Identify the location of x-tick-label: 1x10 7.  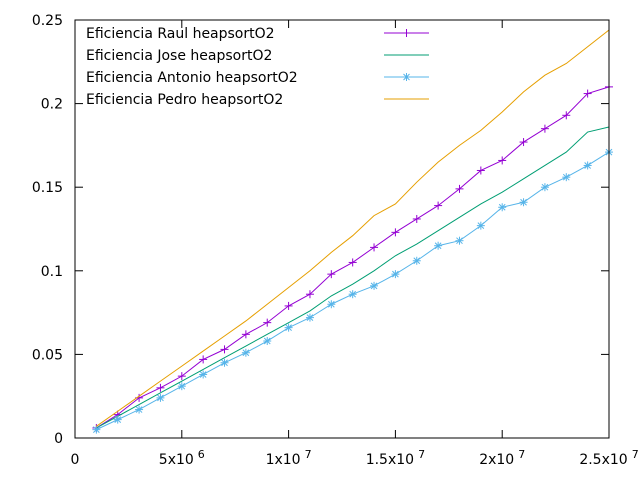
(289, 458).